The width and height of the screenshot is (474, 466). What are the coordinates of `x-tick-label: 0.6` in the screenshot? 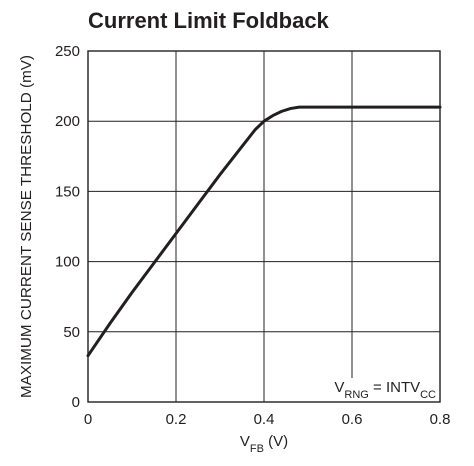 It's located at (352, 419).